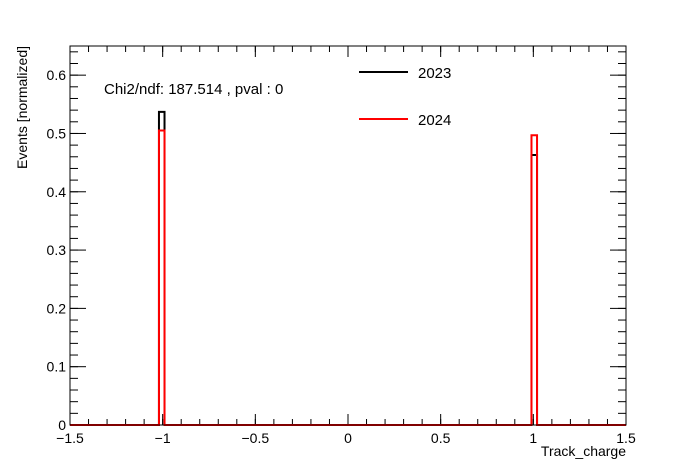 This screenshot has height=472, width=696. What do you see at coordinates (70, 438) in the screenshot?
I see `x-tick-label: −1.5` at bounding box center [70, 438].